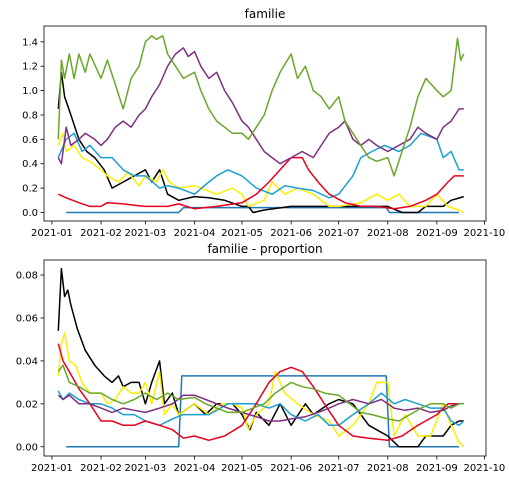 The height and width of the screenshot is (482, 509). Describe the element at coordinates (27, 404) in the screenshot. I see `y-tick-label: 0.02` at that location.